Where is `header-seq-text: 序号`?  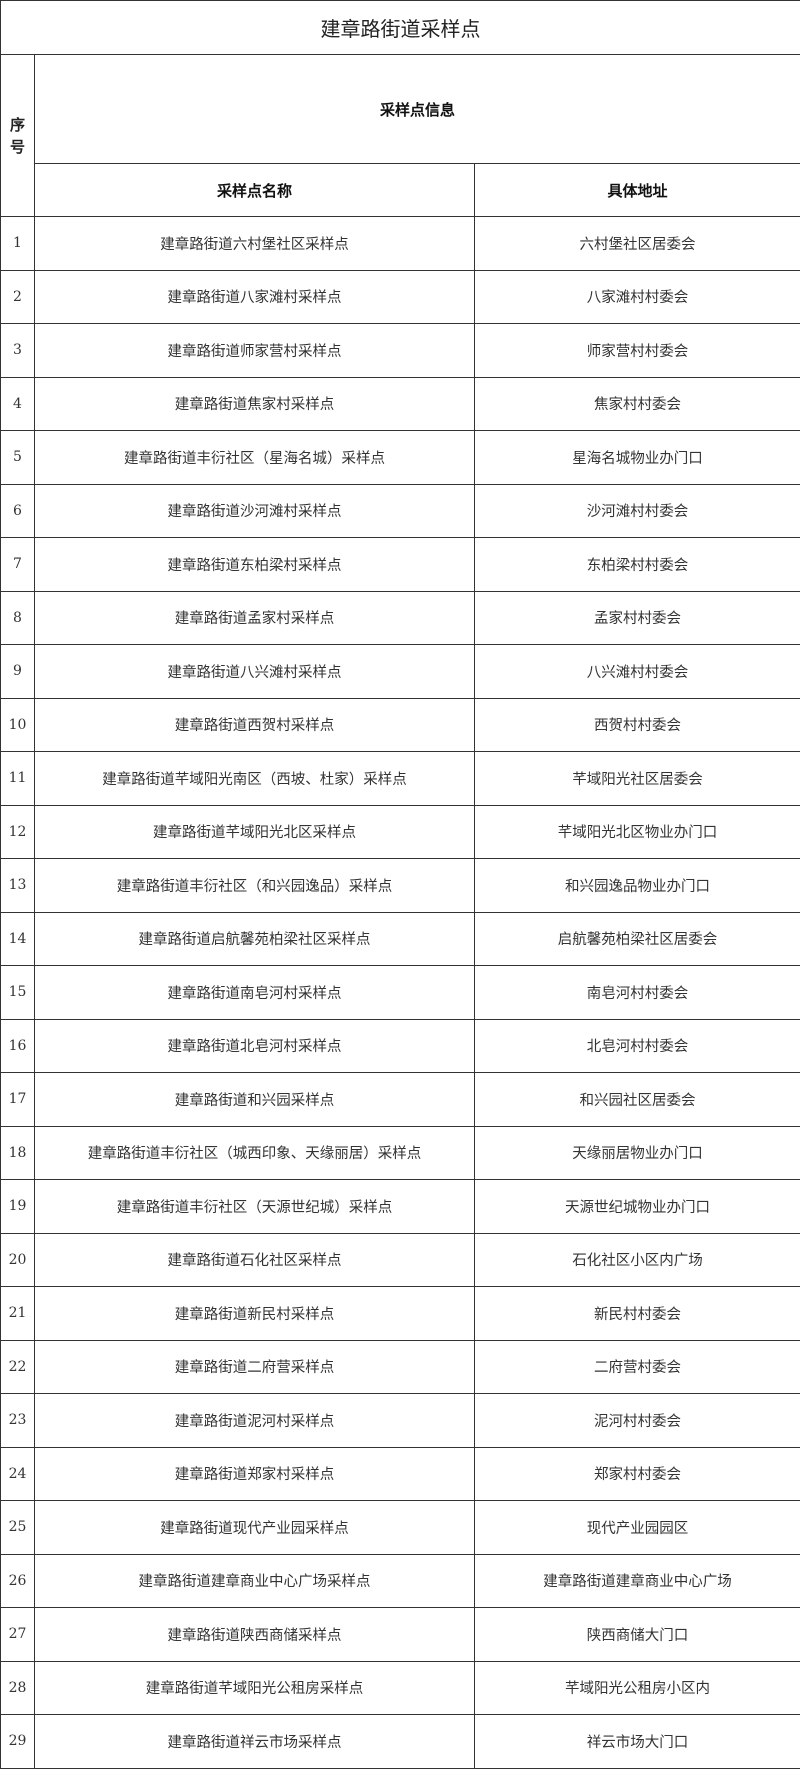
header-seq-text: 序号 is located at coordinates (17, 135).